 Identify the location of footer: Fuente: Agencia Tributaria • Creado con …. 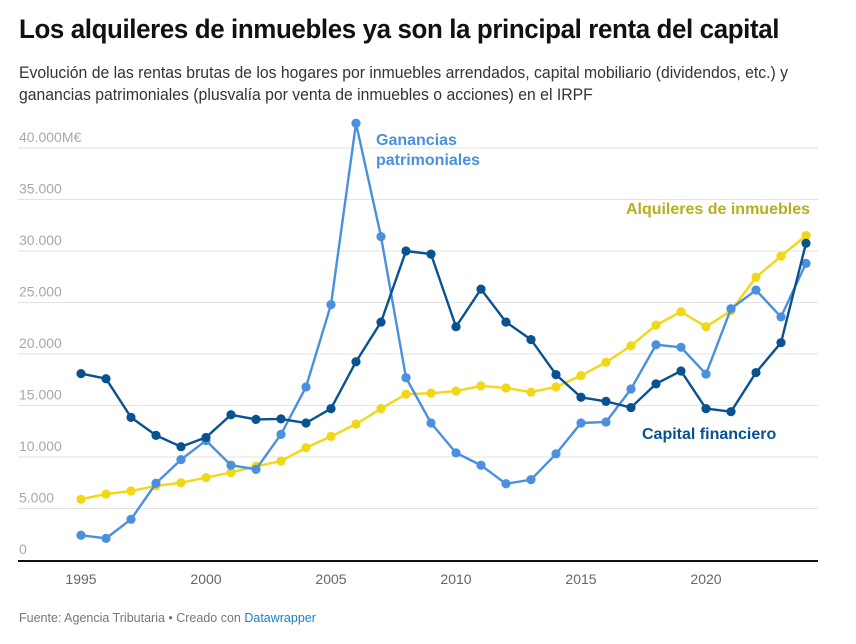
(167, 618).